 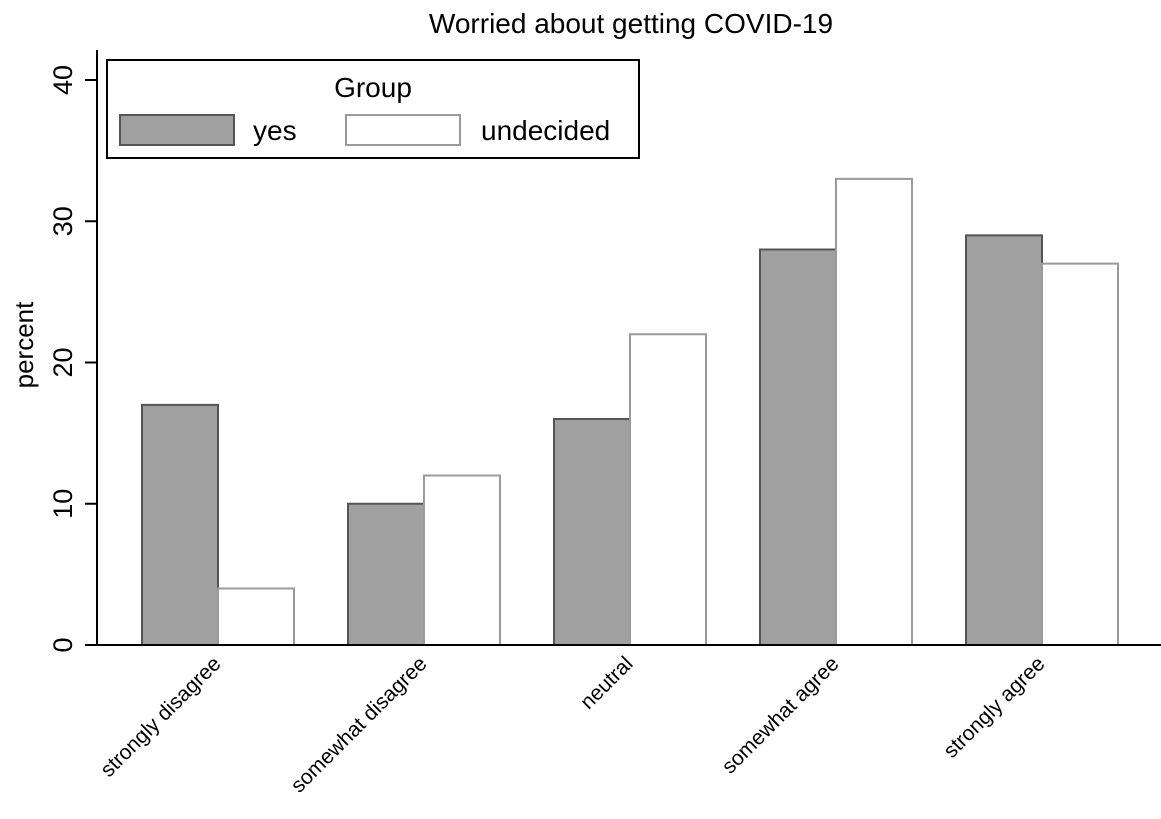 I want to click on y-tick-label: 20, so click(x=63, y=362).